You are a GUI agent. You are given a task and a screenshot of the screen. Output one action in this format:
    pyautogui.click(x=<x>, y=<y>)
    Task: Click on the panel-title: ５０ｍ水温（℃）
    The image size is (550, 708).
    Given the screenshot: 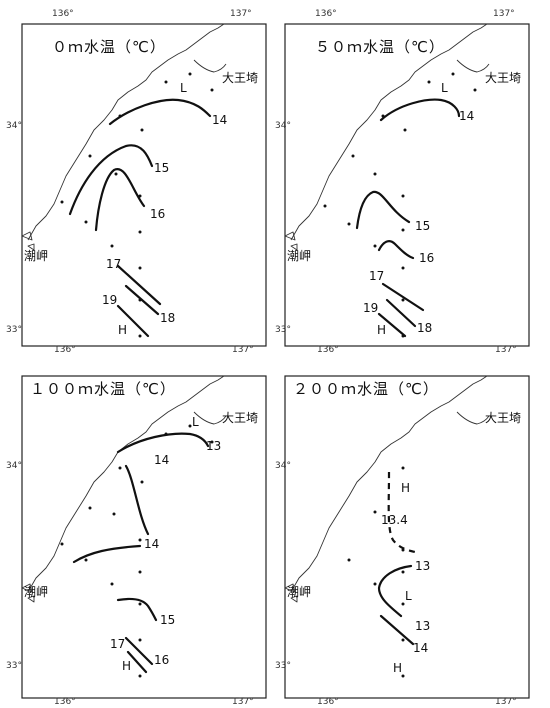 What is the action you would take?
    pyautogui.click(x=380, y=47)
    